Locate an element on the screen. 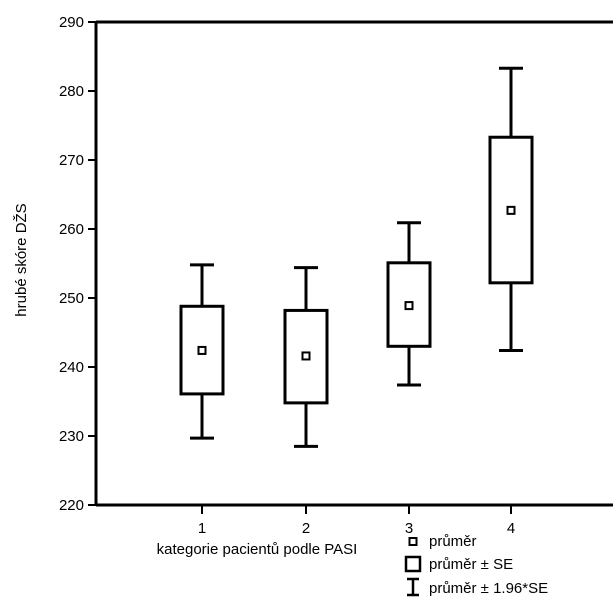 This screenshot has height=601, width=613. legend-label: průměr ± 1.96*SE is located at coordinates (488, 588).